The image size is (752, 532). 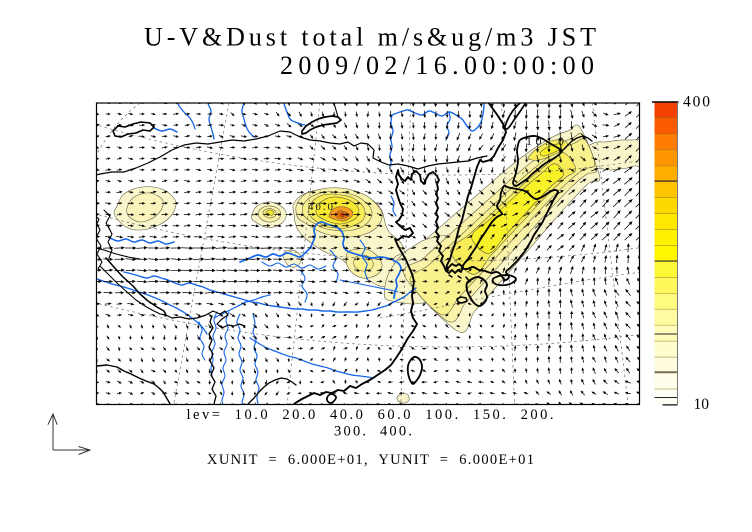 What do you see at coordinates (702, 404) in the screenshot?
I see `svg-text: 10` at bounding box center [702, 404].